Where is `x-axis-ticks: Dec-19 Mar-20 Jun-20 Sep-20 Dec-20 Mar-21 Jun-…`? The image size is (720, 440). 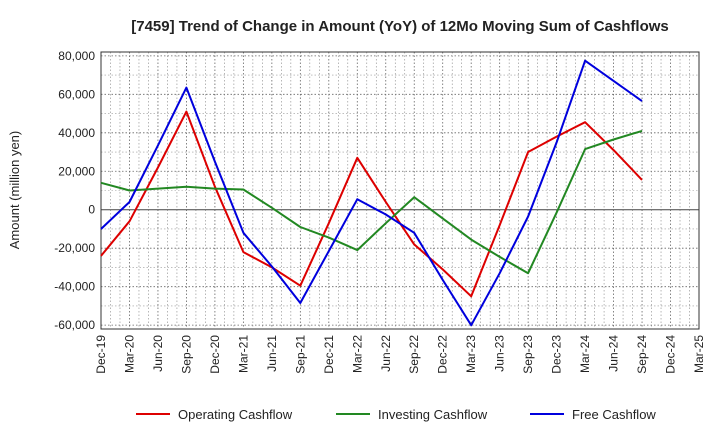
x-axis-ticks: Dec-19 Mar-20 Jun-20 Sep-20 Dec-20 Mar-21 Jun-… is located at coordinates (400, 354).